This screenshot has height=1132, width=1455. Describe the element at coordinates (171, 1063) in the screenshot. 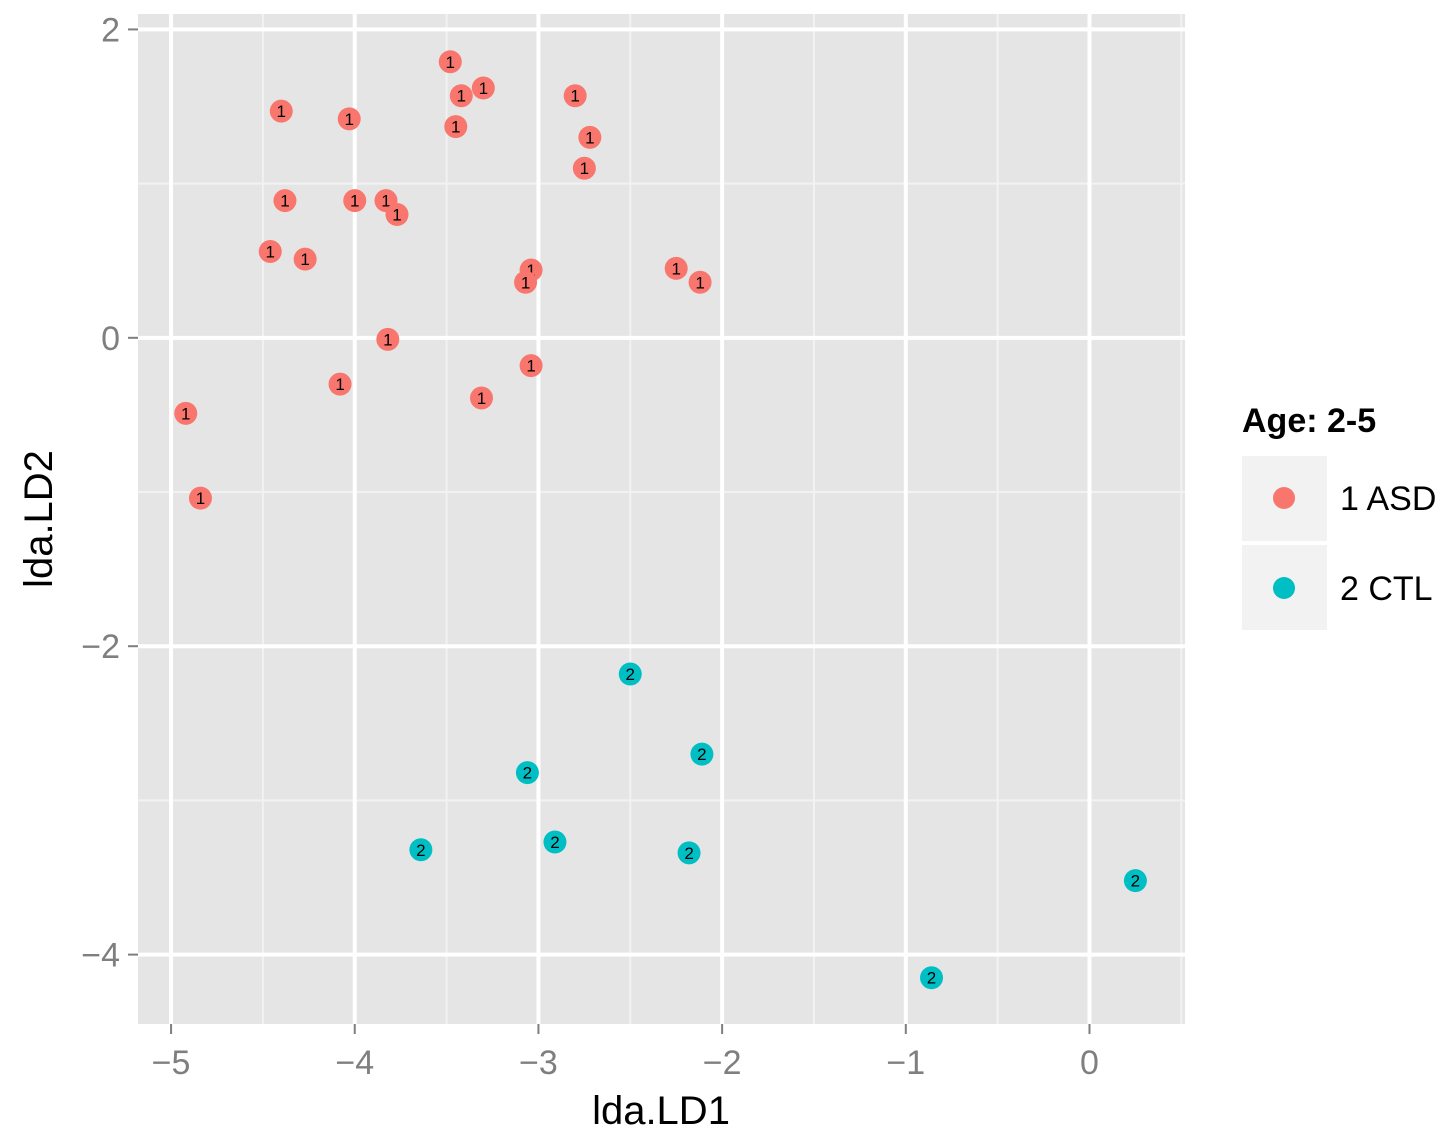

I see `x-tick-label: −5` at that location.